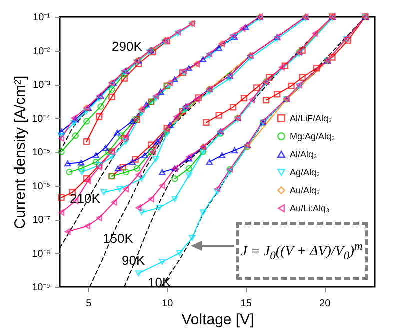  I want to click on x-axis-title: Voltage [V], so click(218, 320).